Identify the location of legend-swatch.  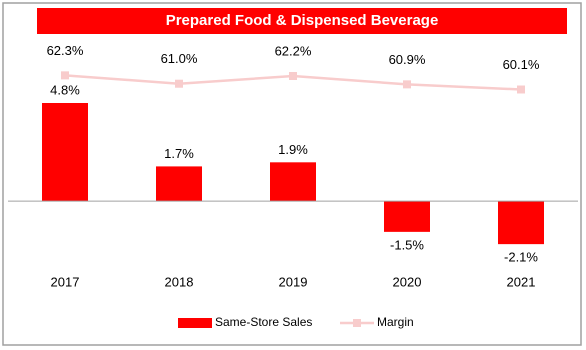
(195, 323).